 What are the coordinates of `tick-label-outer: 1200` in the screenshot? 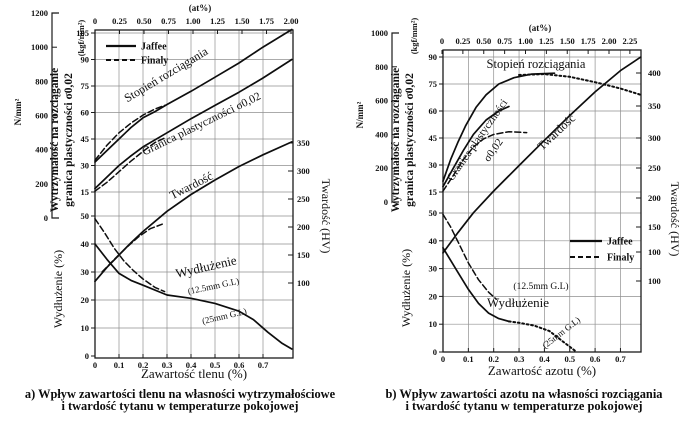 It's located at (39, 13).